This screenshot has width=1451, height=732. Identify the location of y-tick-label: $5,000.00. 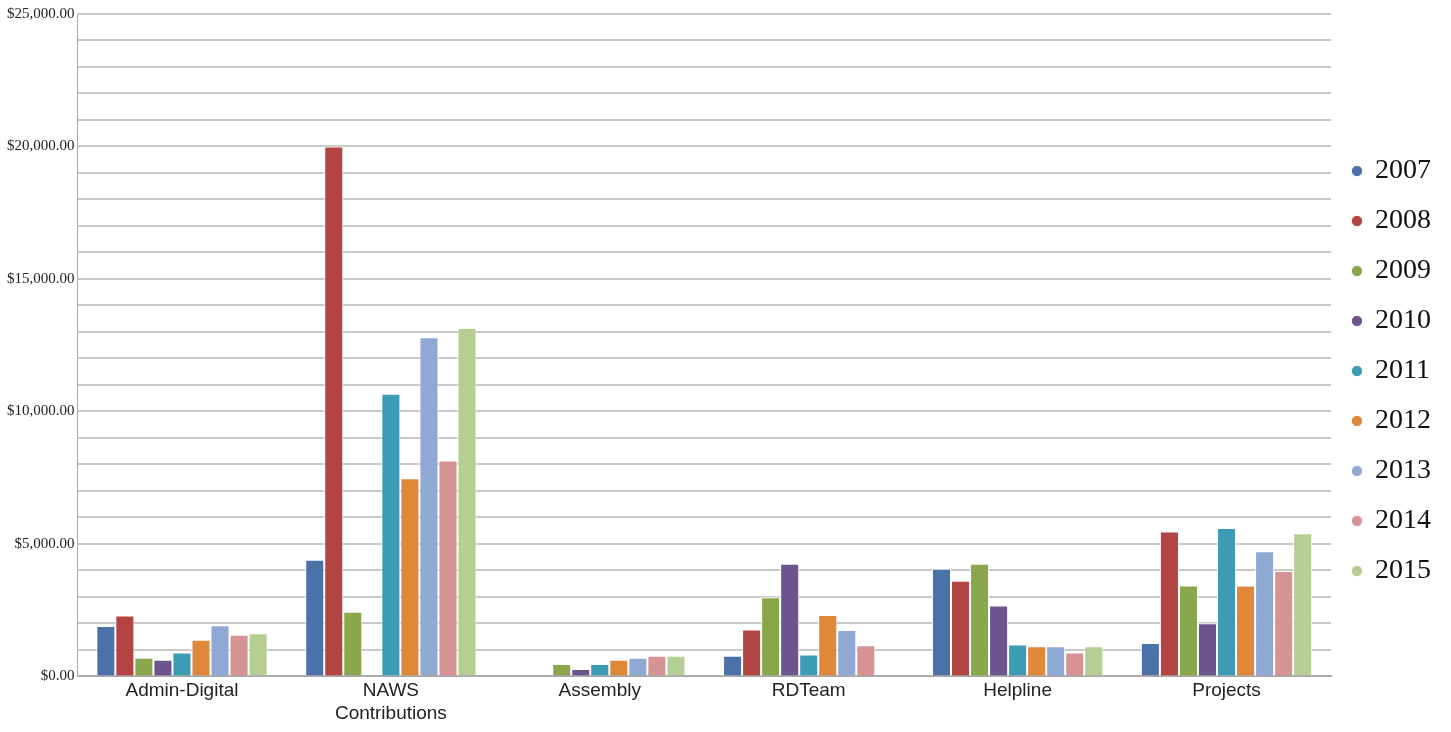
(44, 542).